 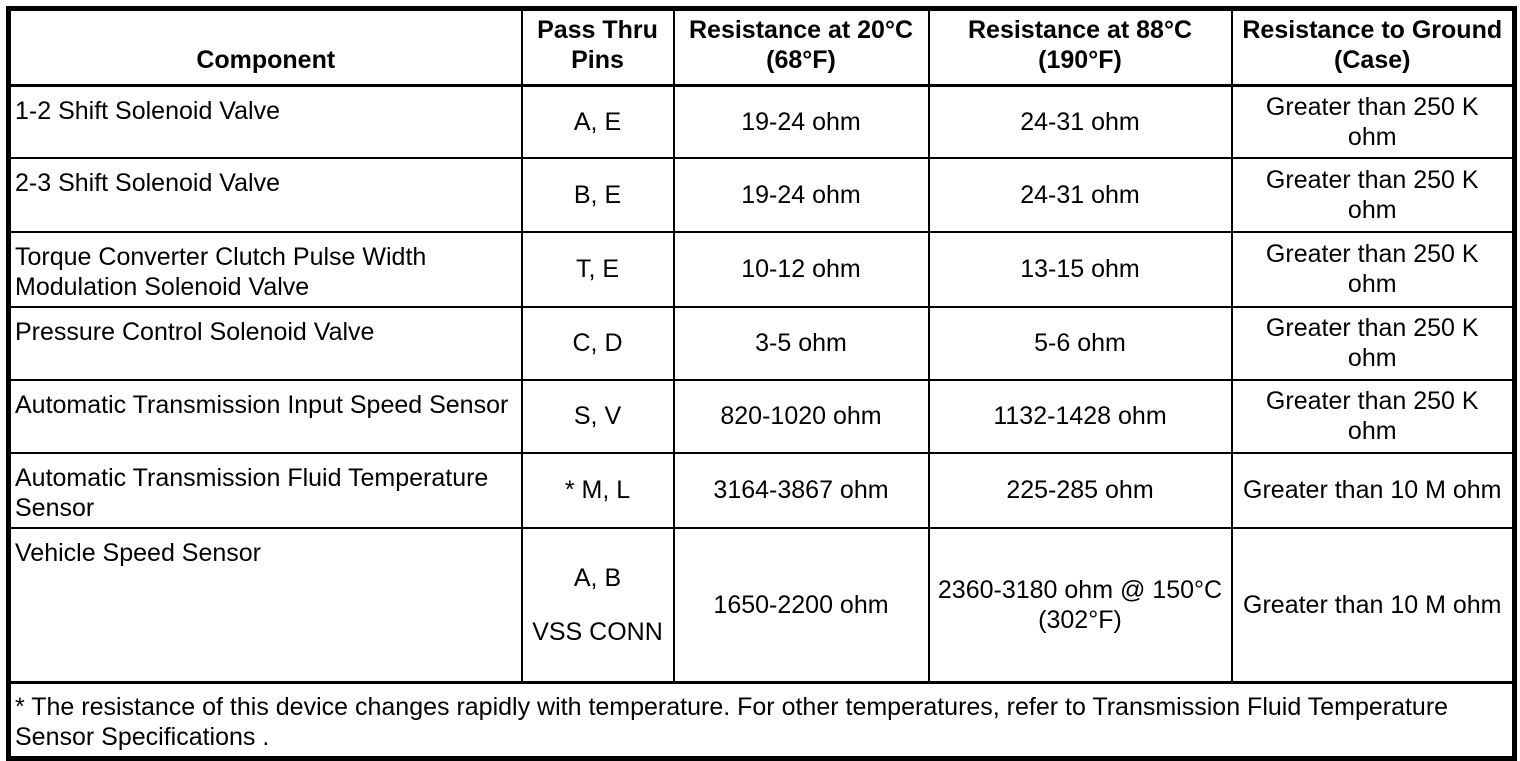 I want to click on cell-resistance-88c: 13-15 ohm, so click(x=1080, y=269).